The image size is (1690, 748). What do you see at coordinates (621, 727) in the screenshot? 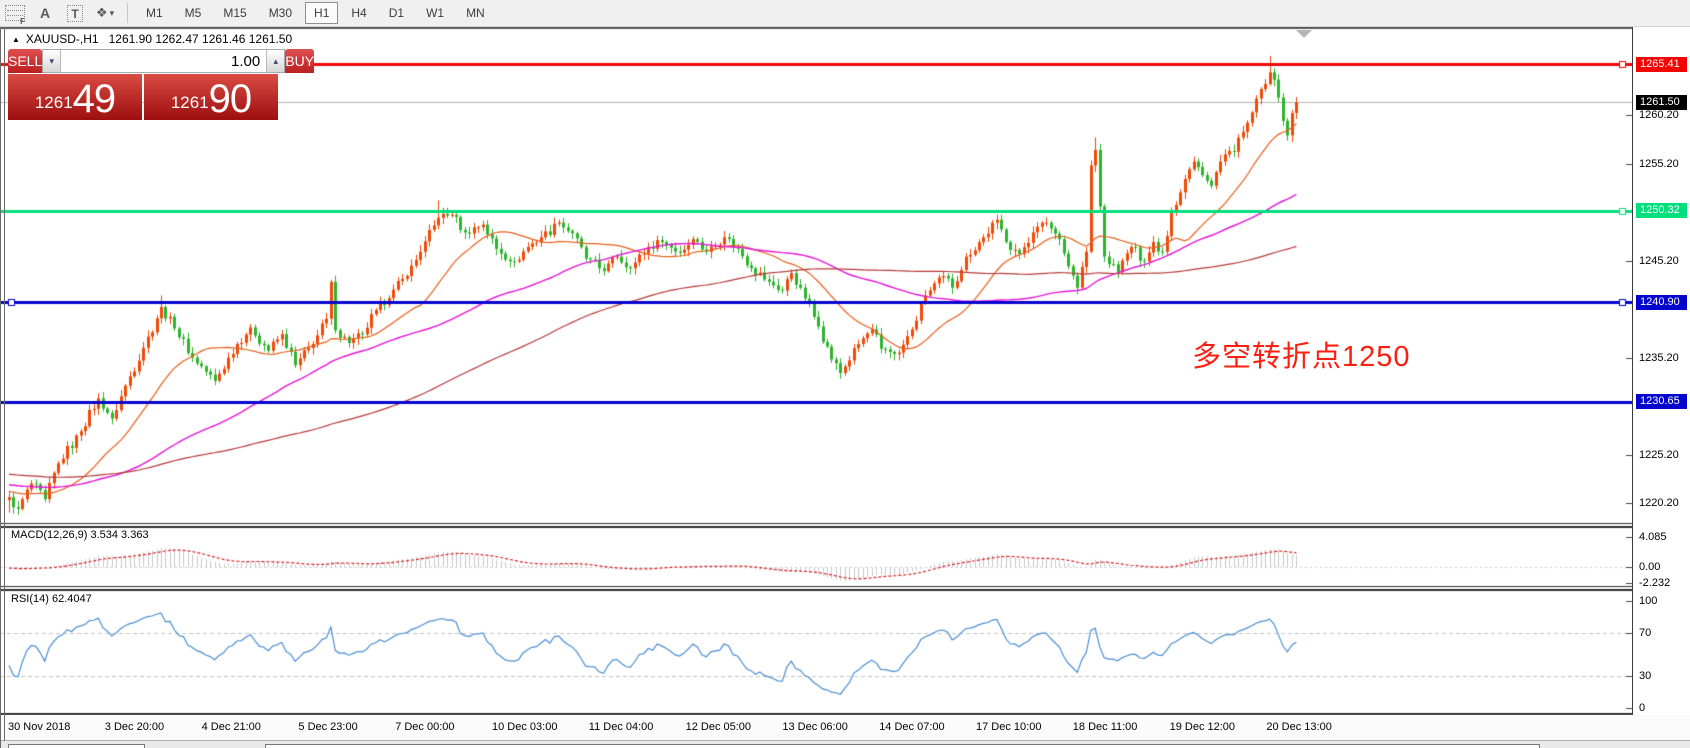
I see `time-axis-label: 11 Dec 04:00` at bounding box center [621, 727].